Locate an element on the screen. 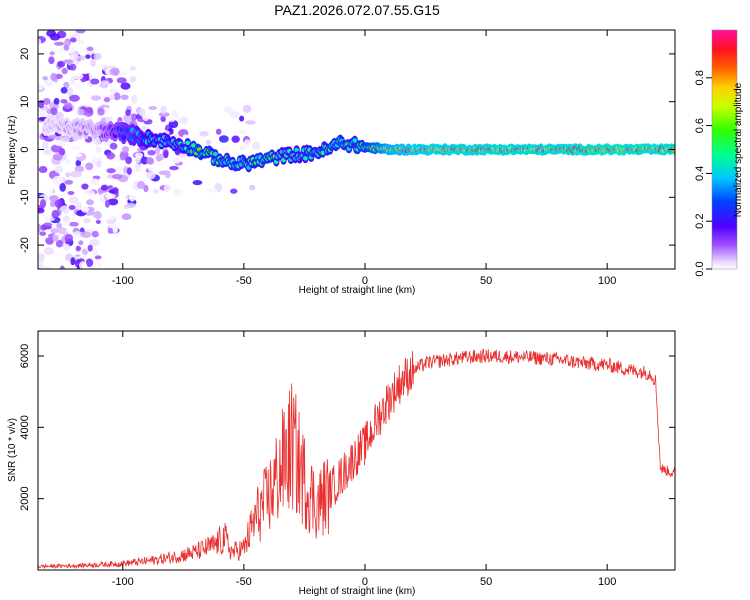  y-tick-label: 10 is located at coordinates (25, 102).